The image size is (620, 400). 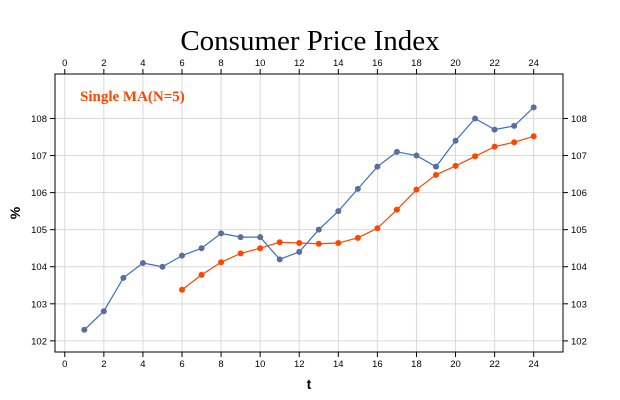 What do you see at coordinates (533, 63) in the screenshot?
I see `x-tick-label-top: 24` at bounding box center [533, 63].